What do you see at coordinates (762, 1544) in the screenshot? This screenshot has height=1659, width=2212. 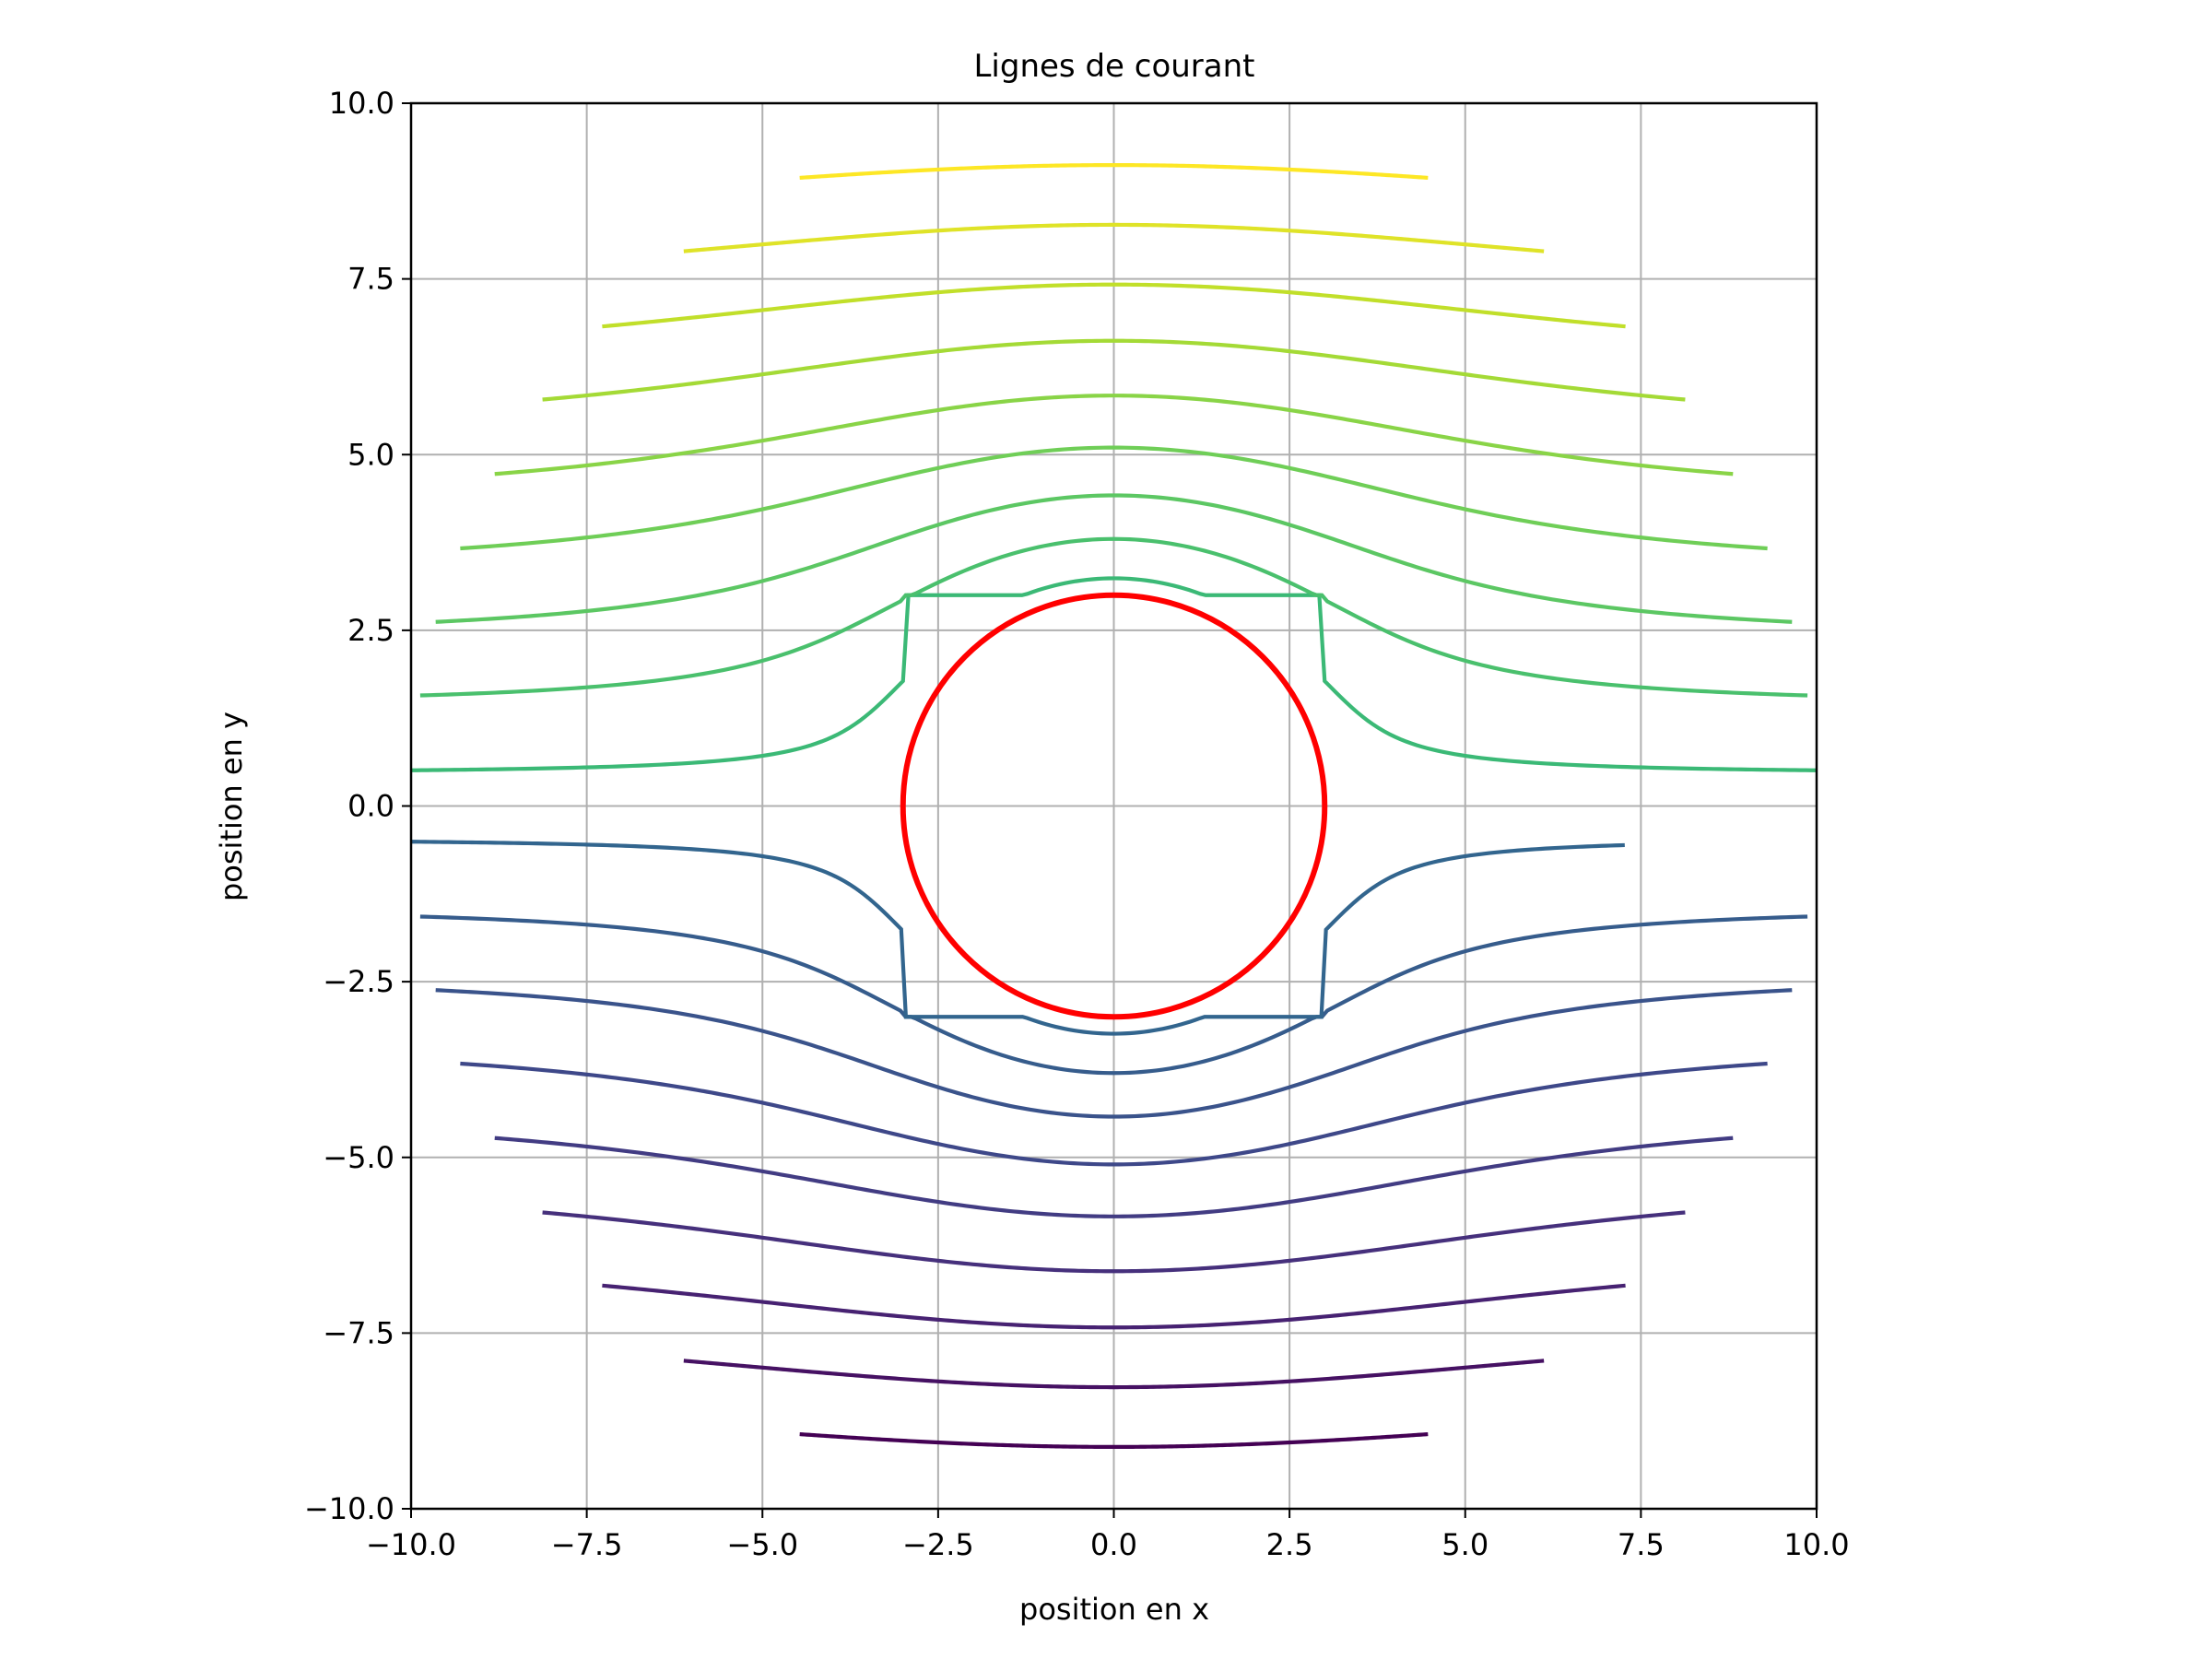 I see `x-tick-label: −5.0` at bounding box center [762, 1544].